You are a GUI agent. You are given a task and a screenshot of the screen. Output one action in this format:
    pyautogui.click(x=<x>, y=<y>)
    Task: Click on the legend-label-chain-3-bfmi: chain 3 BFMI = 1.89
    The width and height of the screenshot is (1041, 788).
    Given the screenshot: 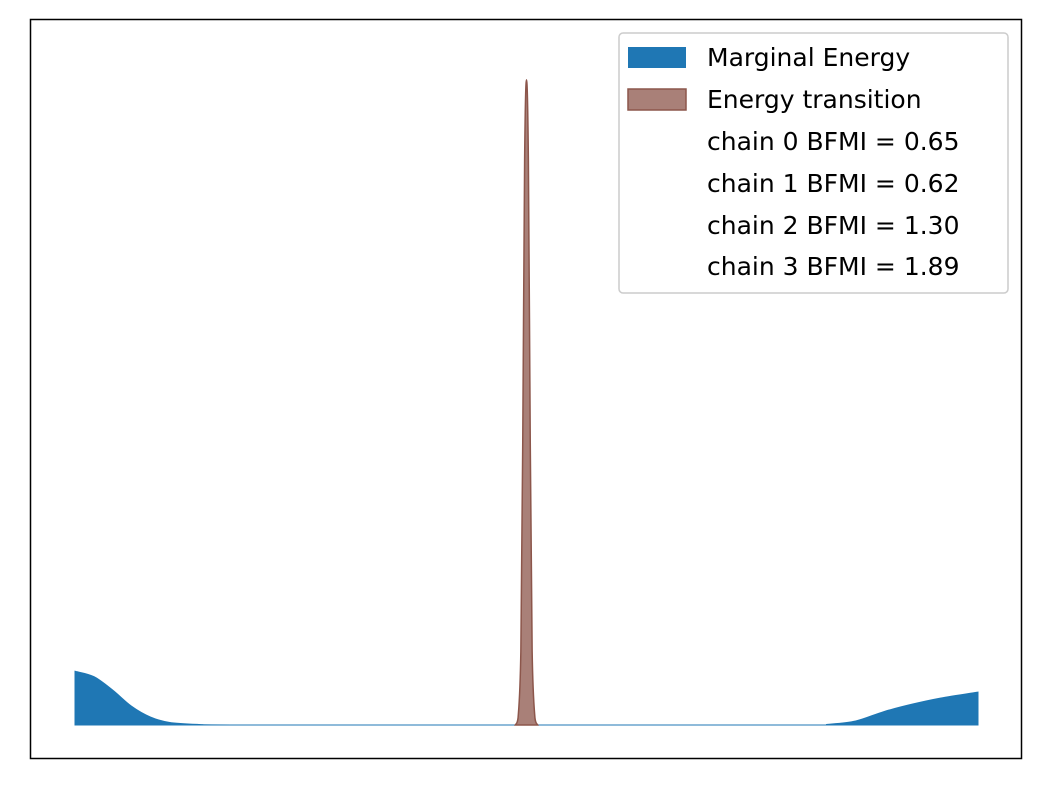 What is the action you would take?
    pyautogui.click(x=833, y=266)
    